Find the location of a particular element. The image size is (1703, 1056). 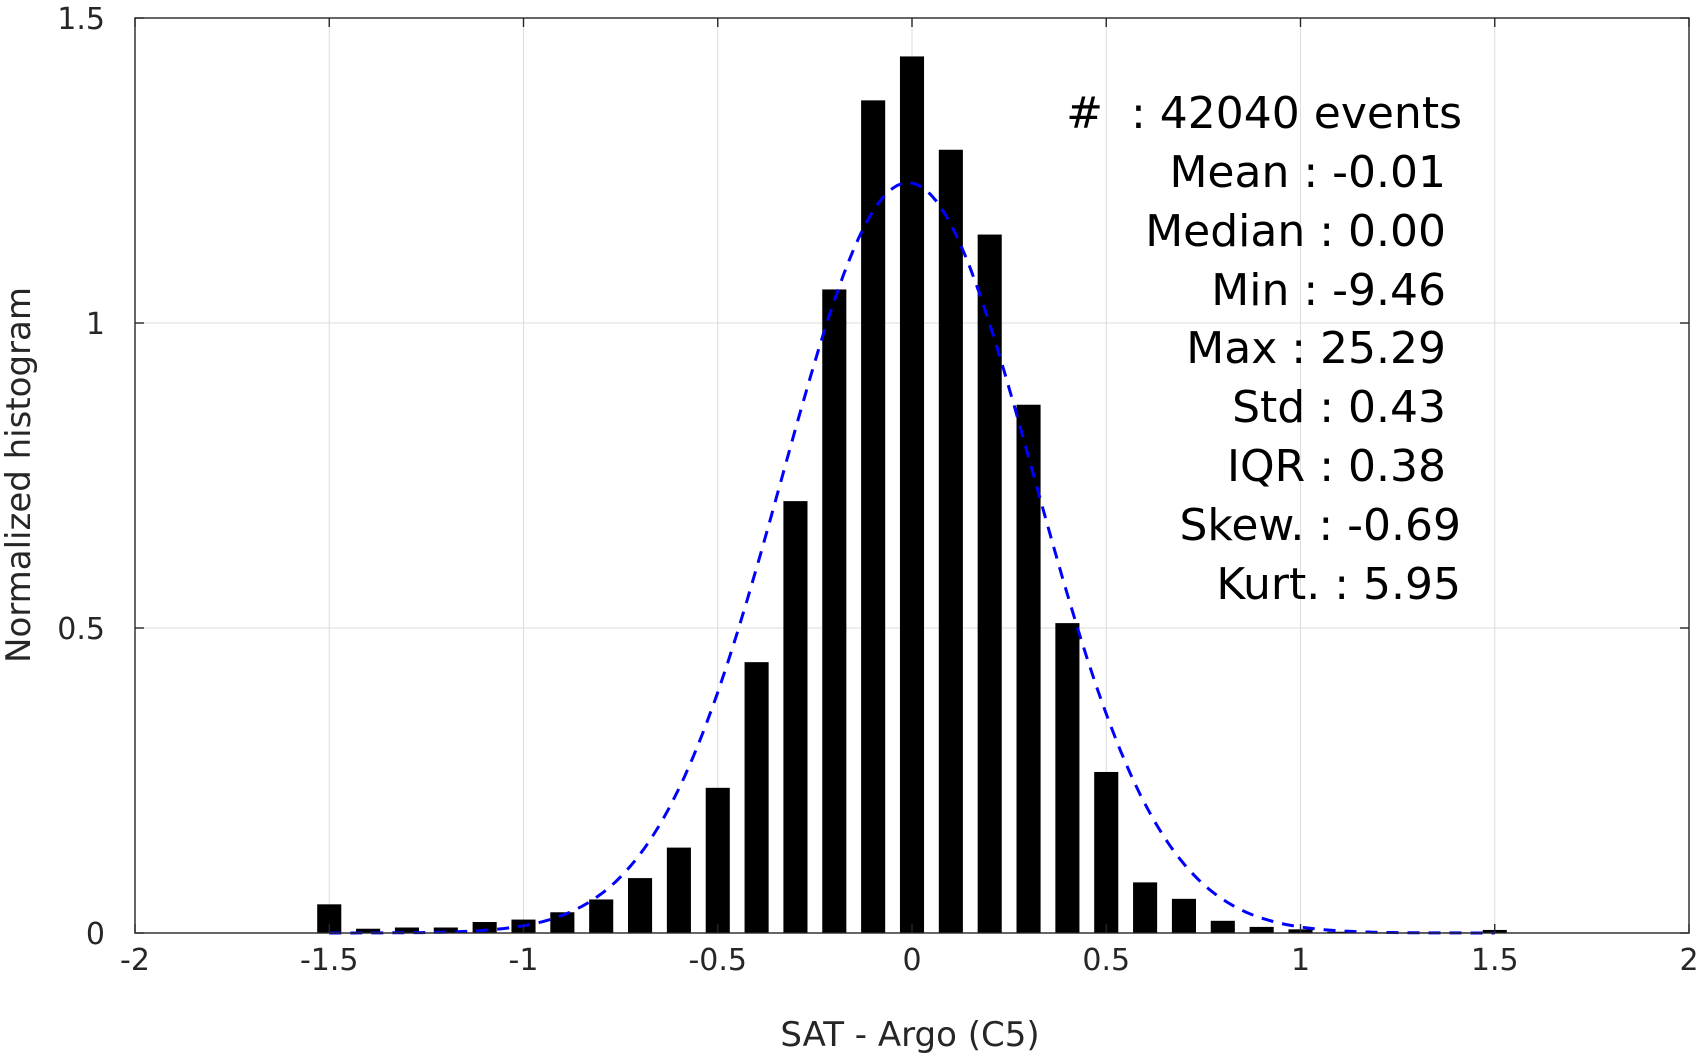

stats-kurt: Kurt. : 5.95 is located at coordinates (1338, 584).